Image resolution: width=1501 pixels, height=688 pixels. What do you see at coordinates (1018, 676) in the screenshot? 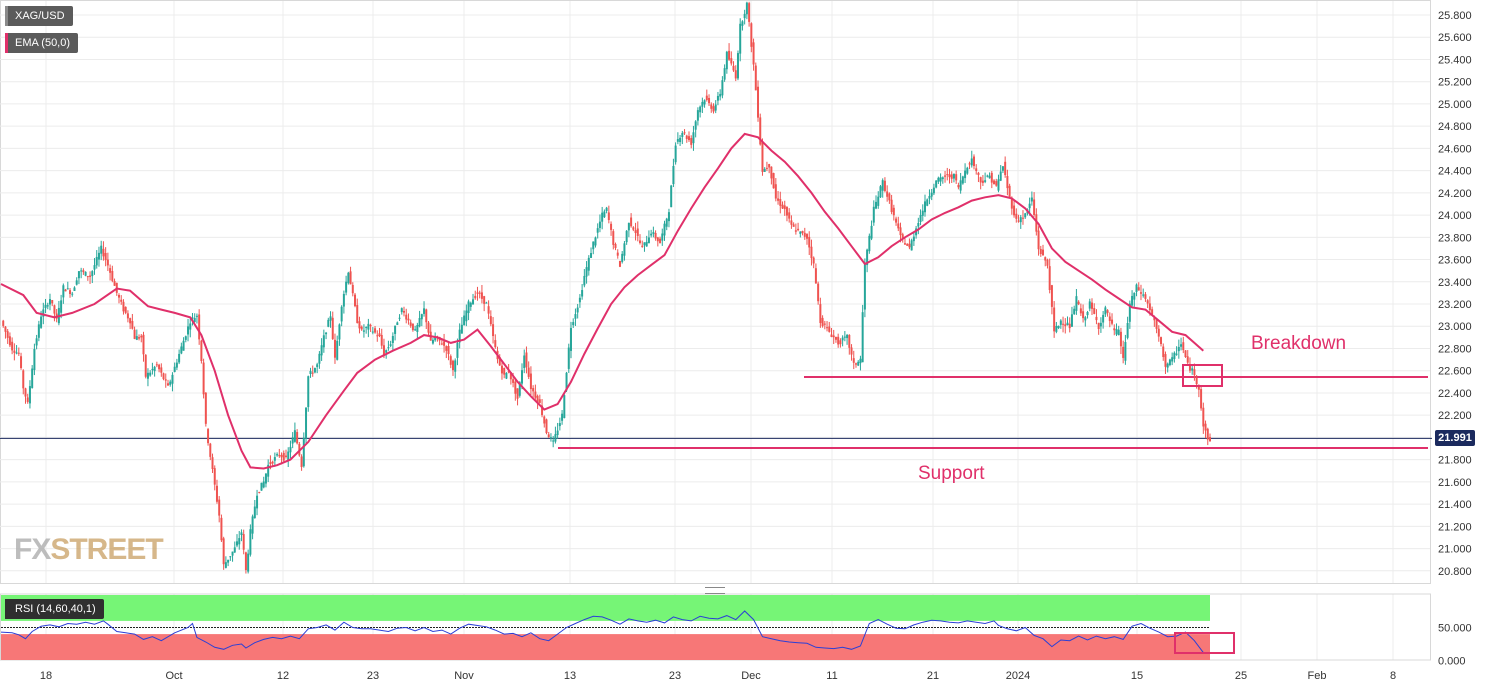
I see `time-tick-label: 2024` at bounding box center [1018, 676].